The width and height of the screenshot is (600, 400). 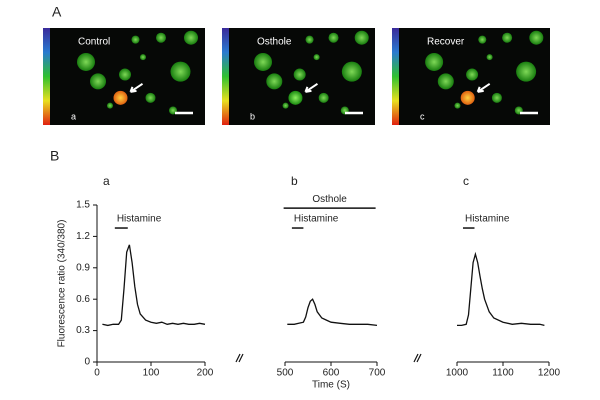 What do you see at coordinates (331, 385) in the screenshot?
I see `x-axis-label: Time (S)` at bounding box center [331, 385].